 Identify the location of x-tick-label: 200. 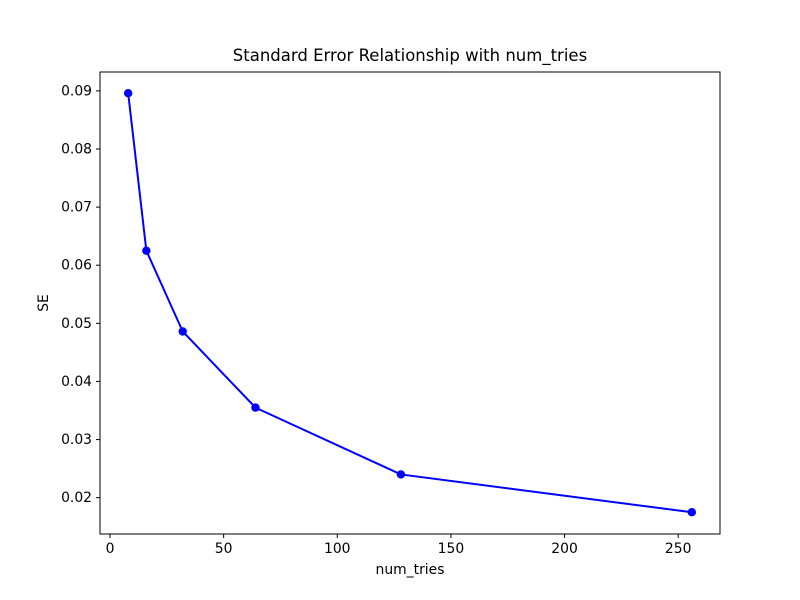
(564, 549).